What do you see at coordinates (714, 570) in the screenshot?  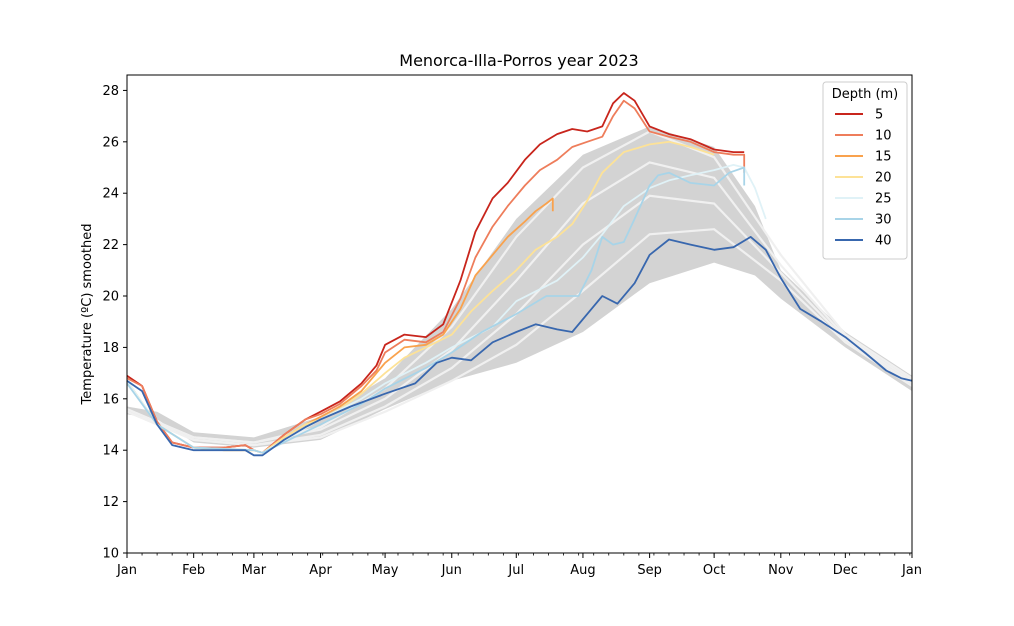 I see `x-tick-label: Oct` at bounding box center [714, 570].